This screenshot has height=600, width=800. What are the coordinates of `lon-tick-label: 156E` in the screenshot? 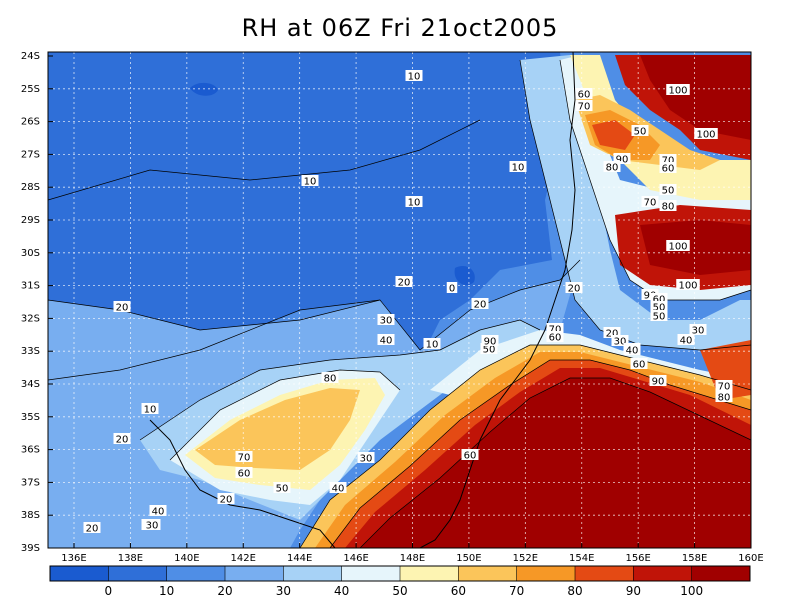 It's located at (637, 558).